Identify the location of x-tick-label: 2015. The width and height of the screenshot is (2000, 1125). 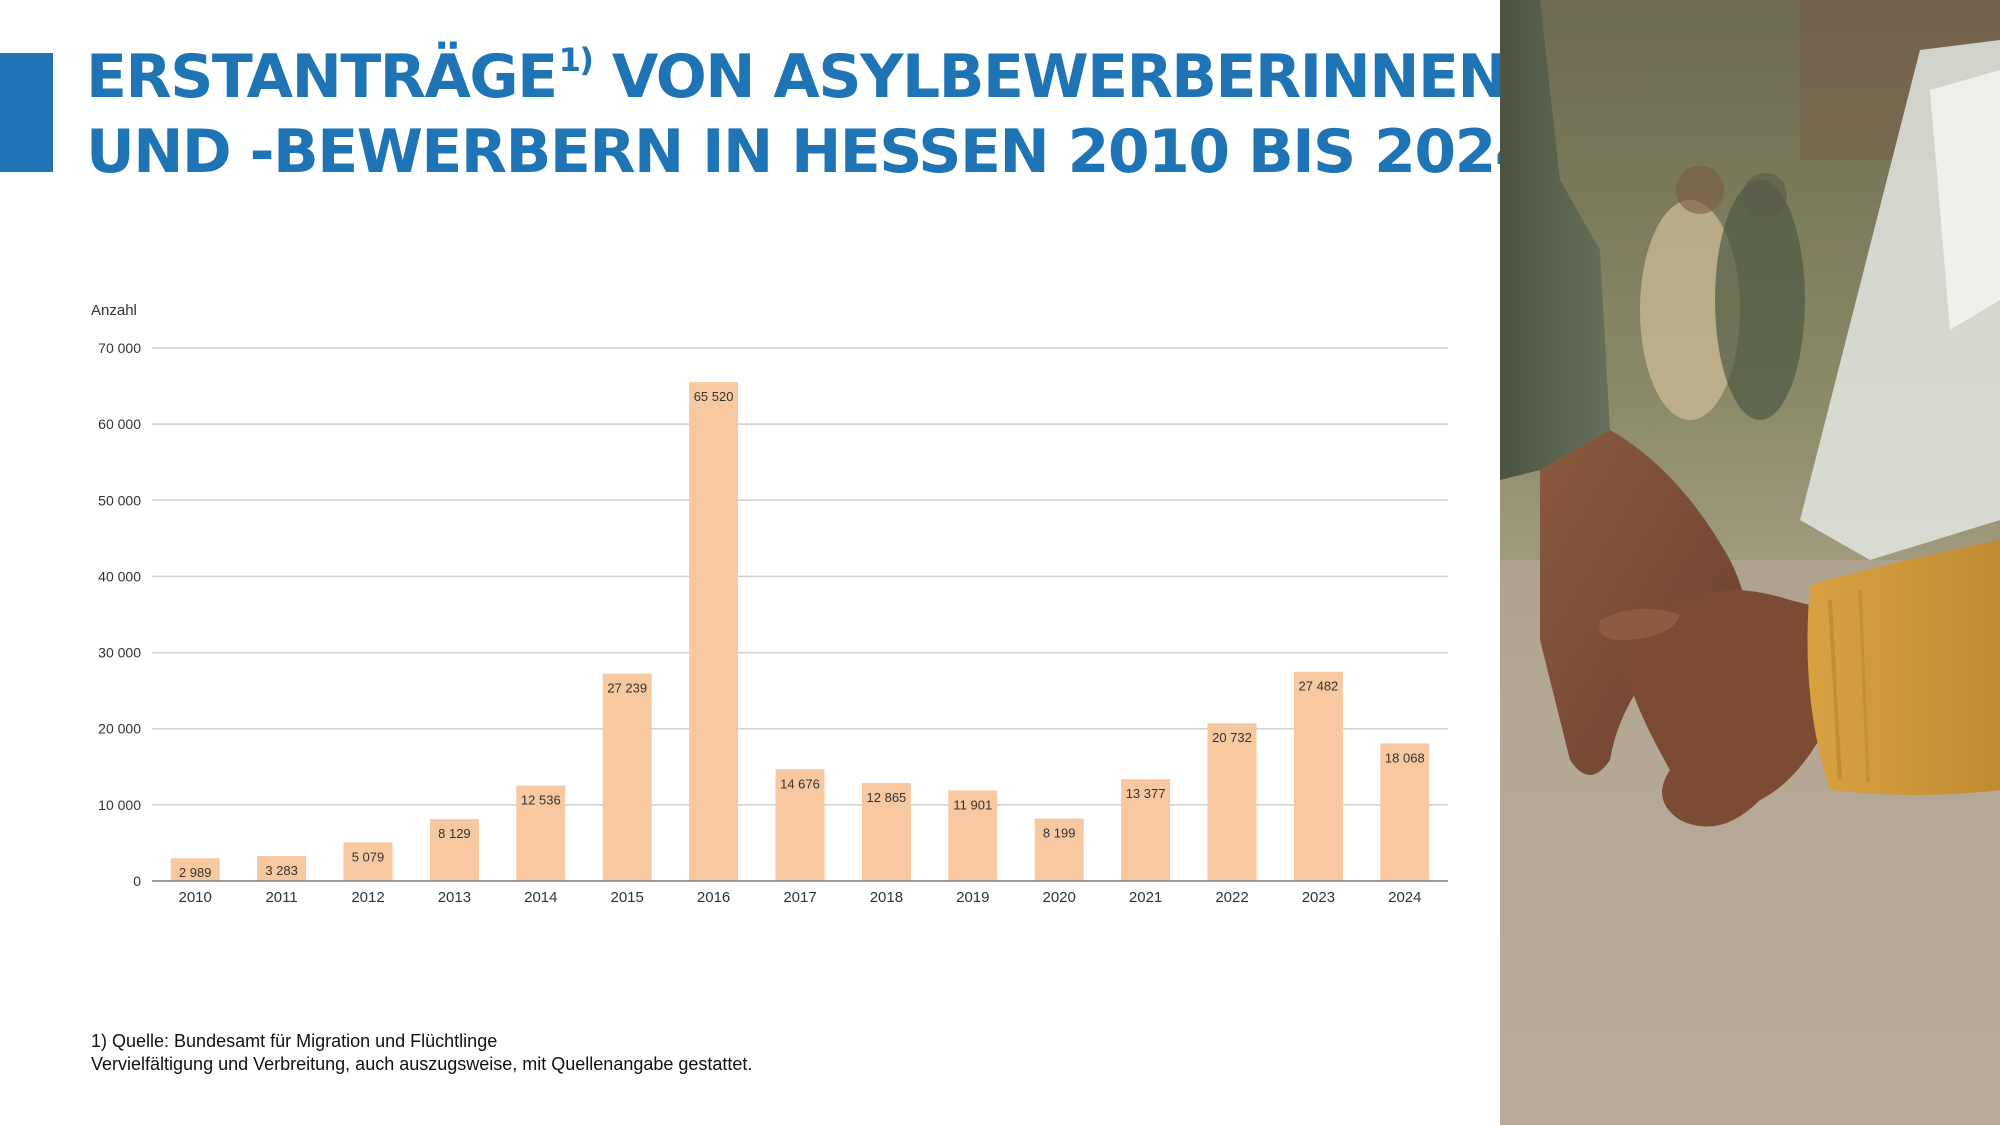
(627, 897).